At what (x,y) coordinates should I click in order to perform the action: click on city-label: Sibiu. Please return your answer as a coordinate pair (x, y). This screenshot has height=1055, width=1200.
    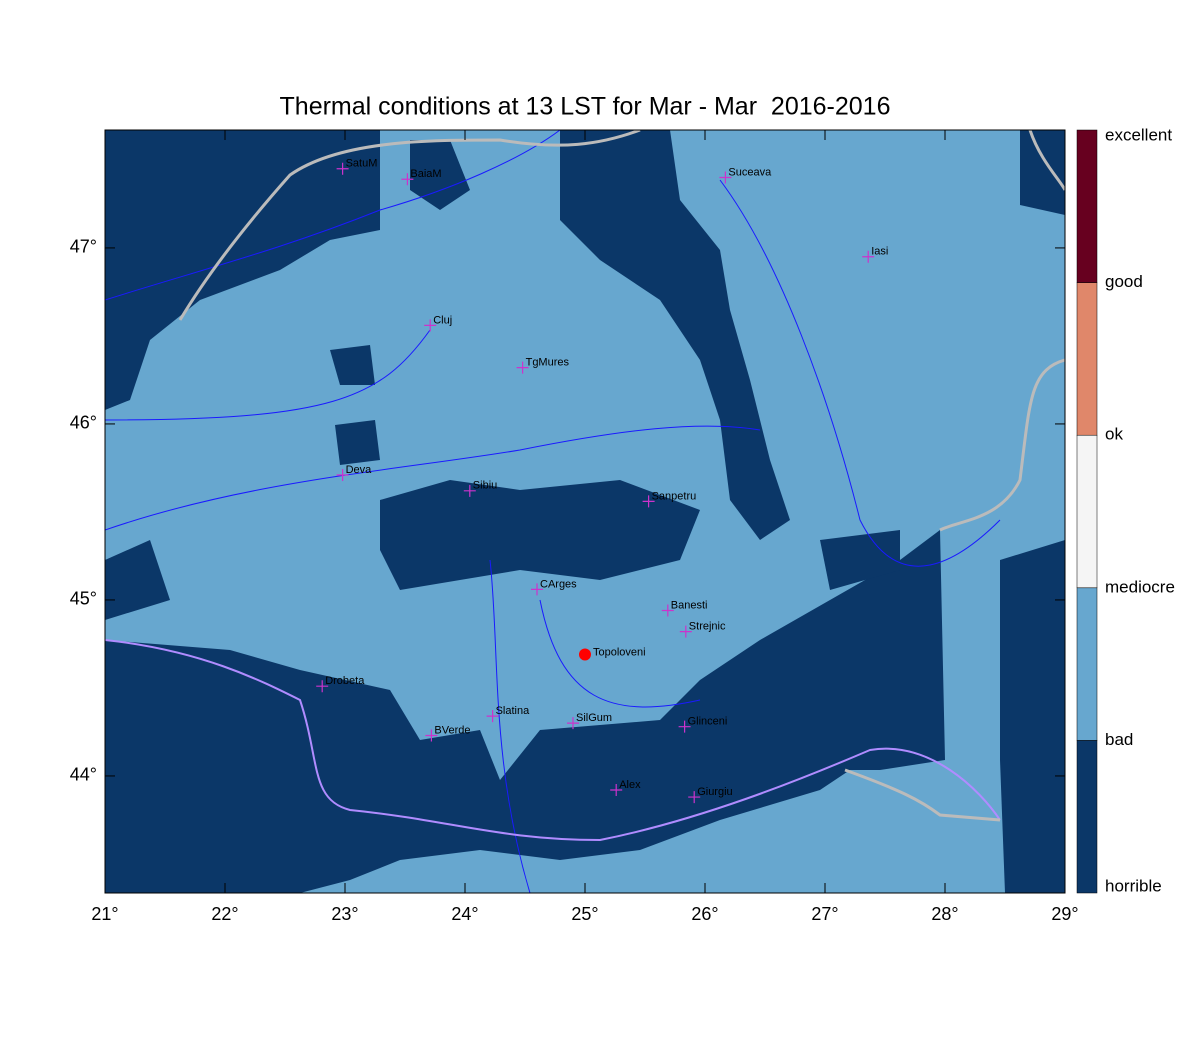
    Looking at the image, I should click on (485, 486).